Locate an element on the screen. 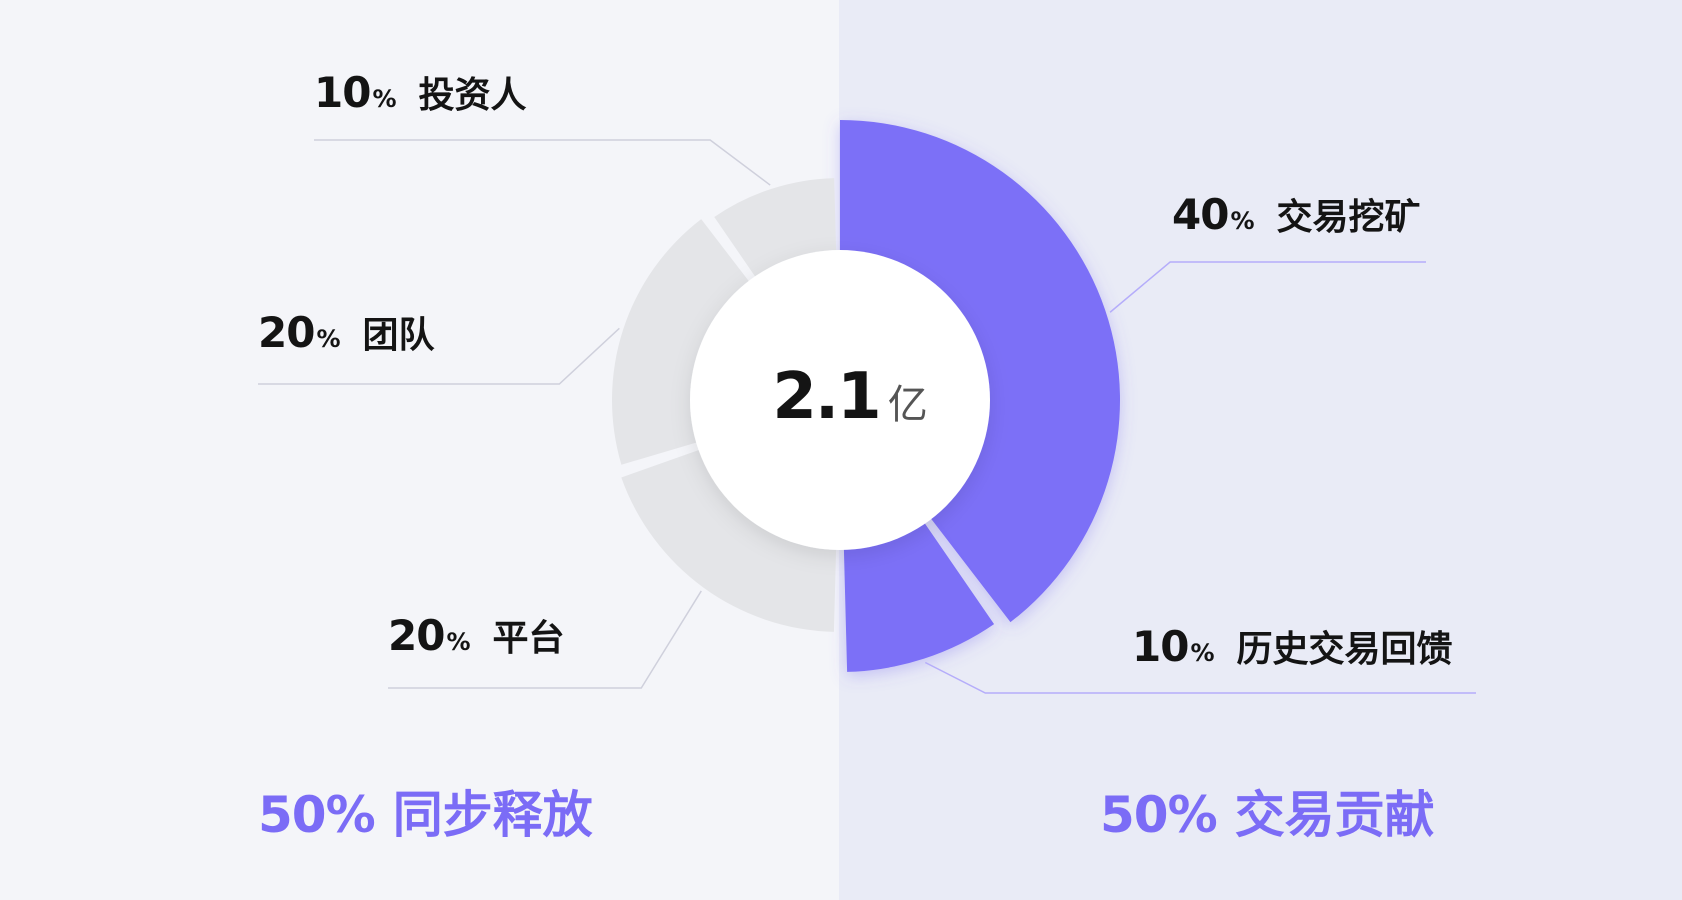 The image size is (1682, 900). slice-label-touziren: 10% 投资人 is located at coordinates (420, 92).